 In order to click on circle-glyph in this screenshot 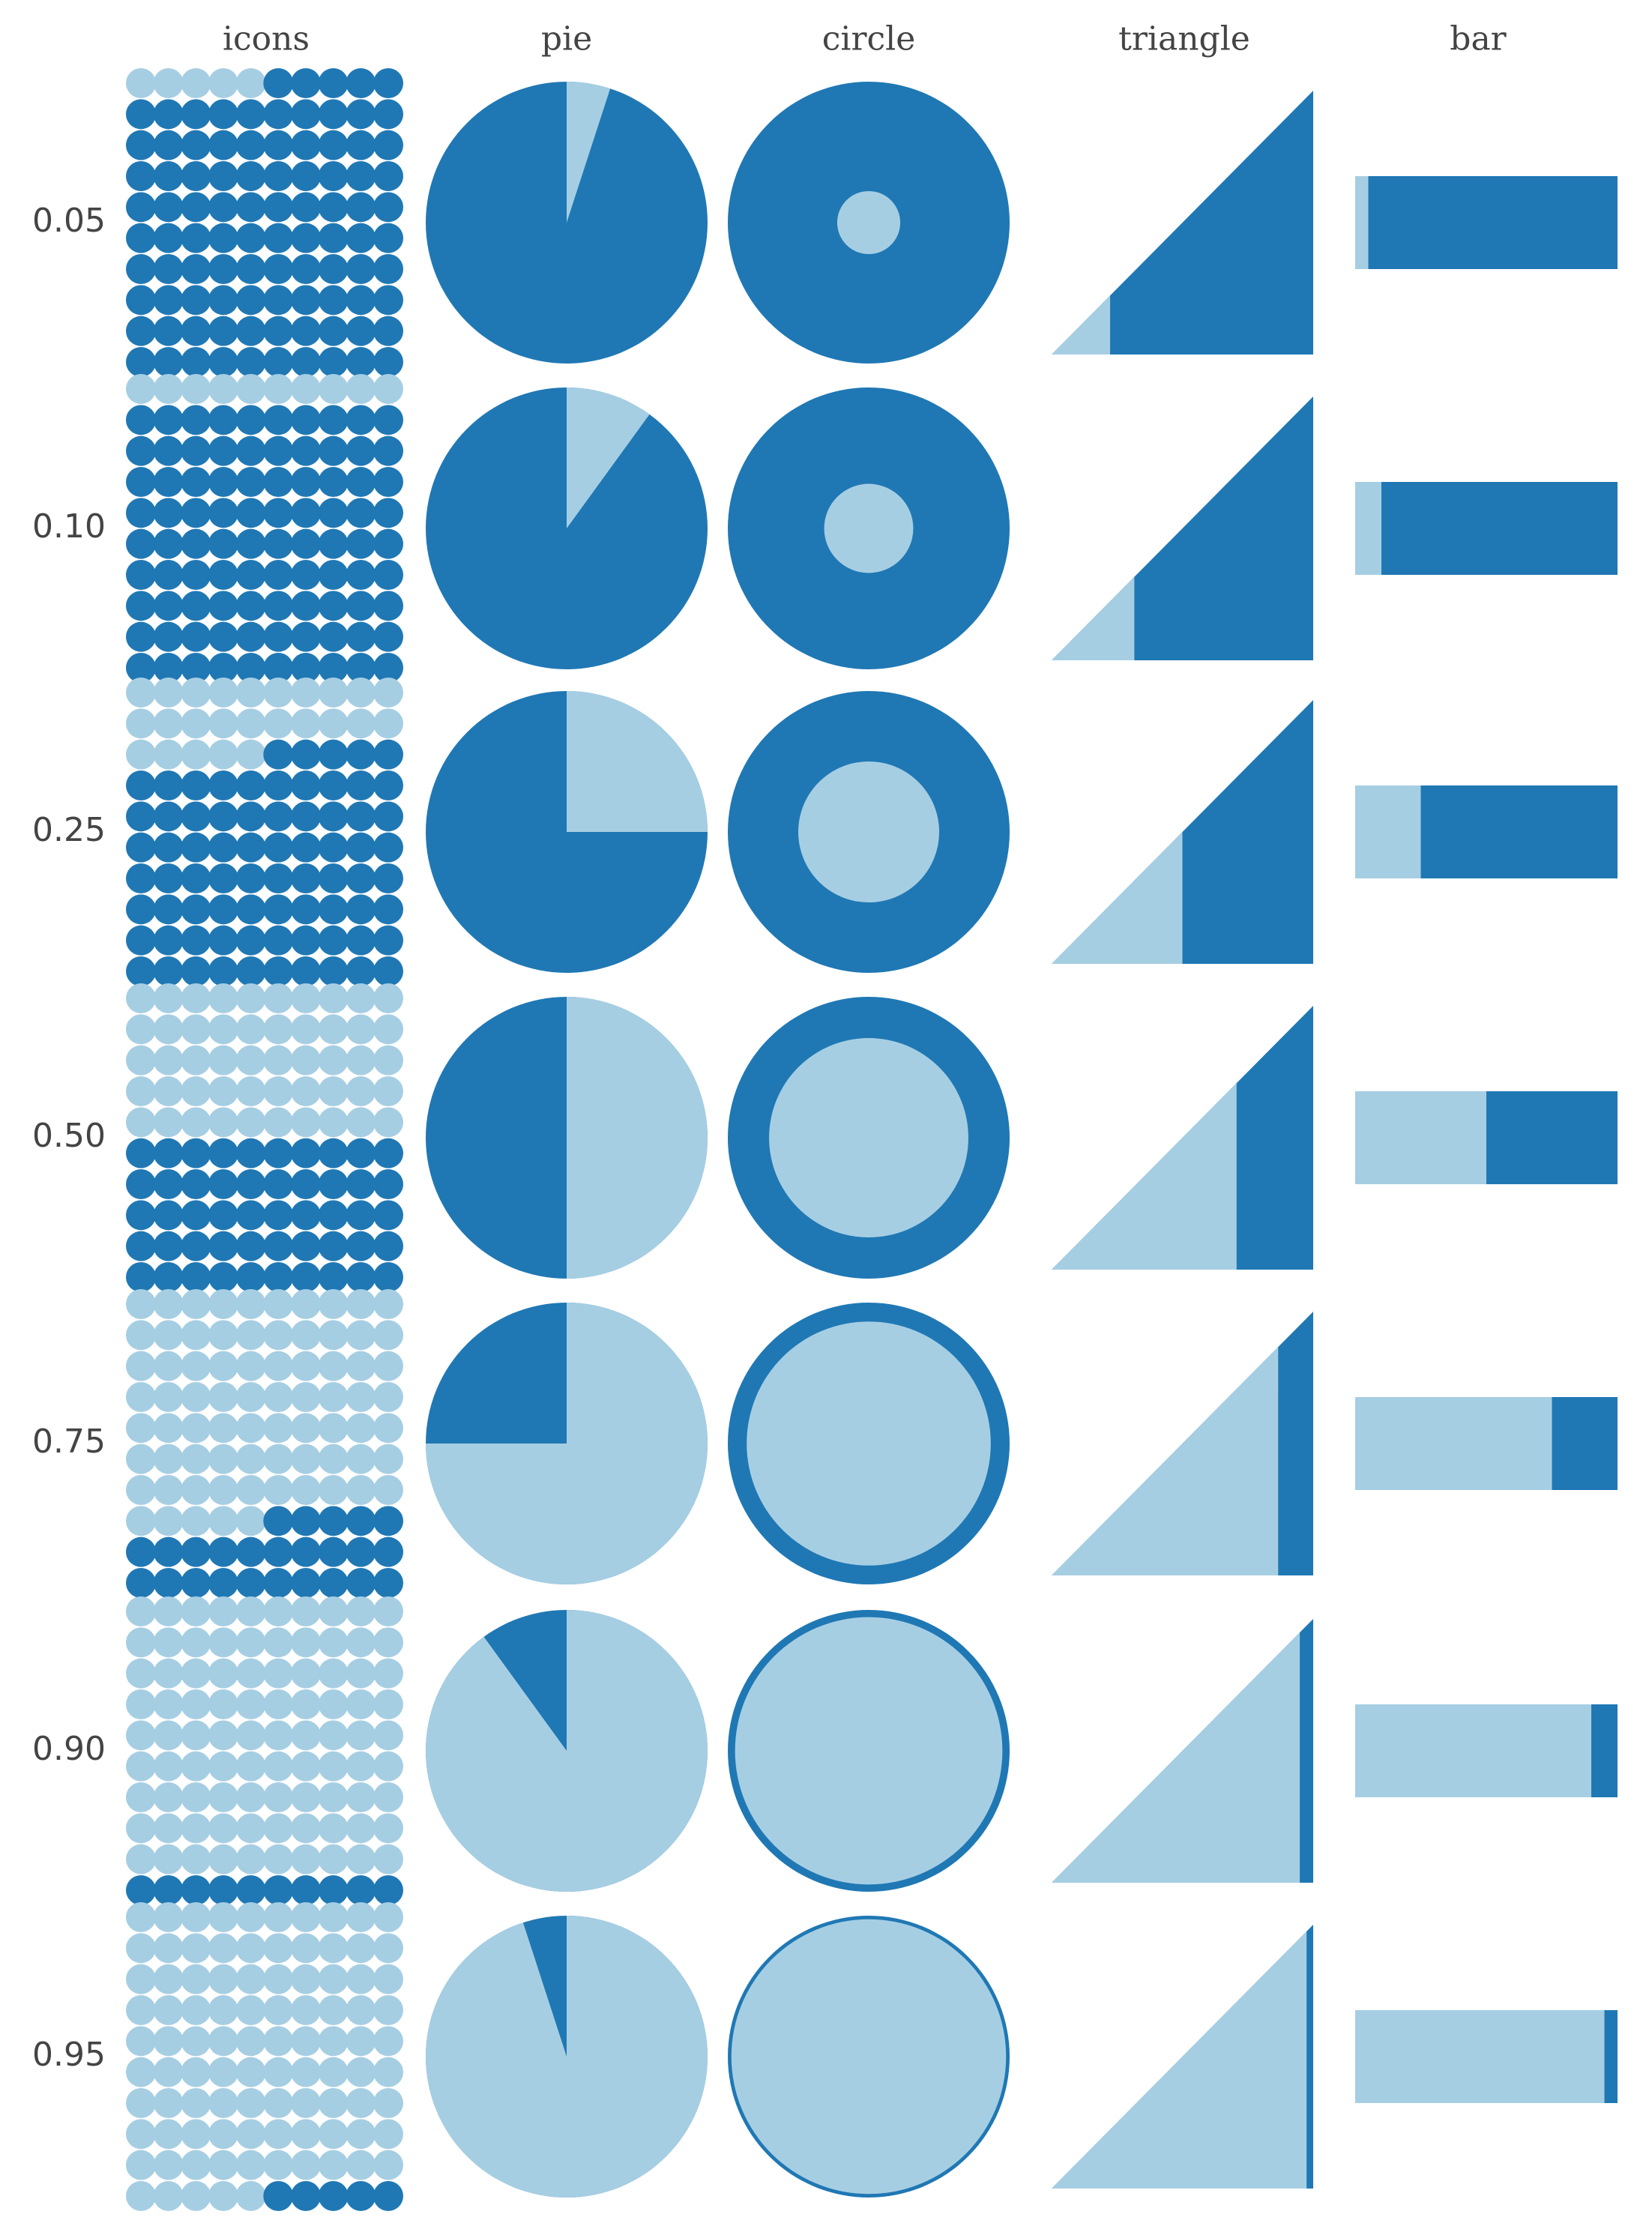, I will do `click(869, 2057)`.